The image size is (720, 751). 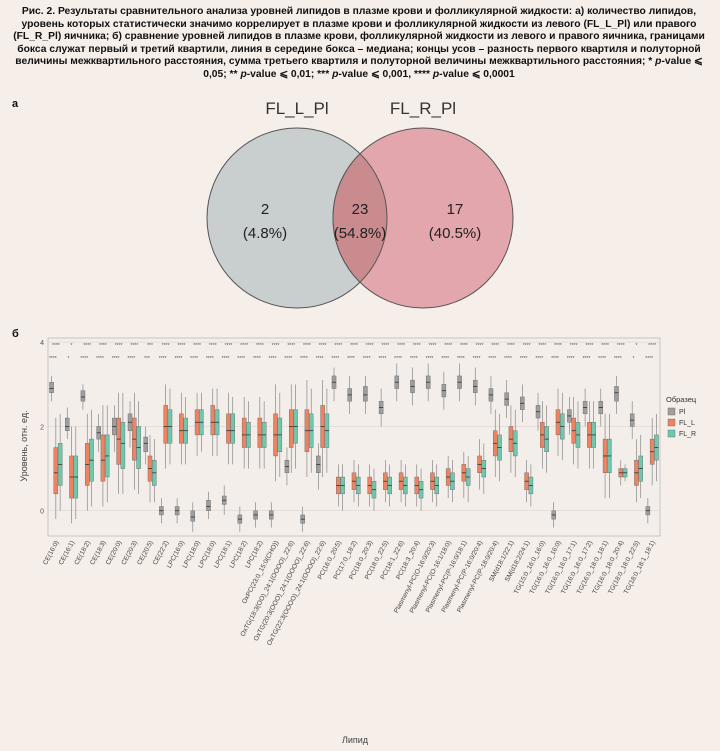 I want to click on legend-swatch-fl-l, so click(x=671, y=422).